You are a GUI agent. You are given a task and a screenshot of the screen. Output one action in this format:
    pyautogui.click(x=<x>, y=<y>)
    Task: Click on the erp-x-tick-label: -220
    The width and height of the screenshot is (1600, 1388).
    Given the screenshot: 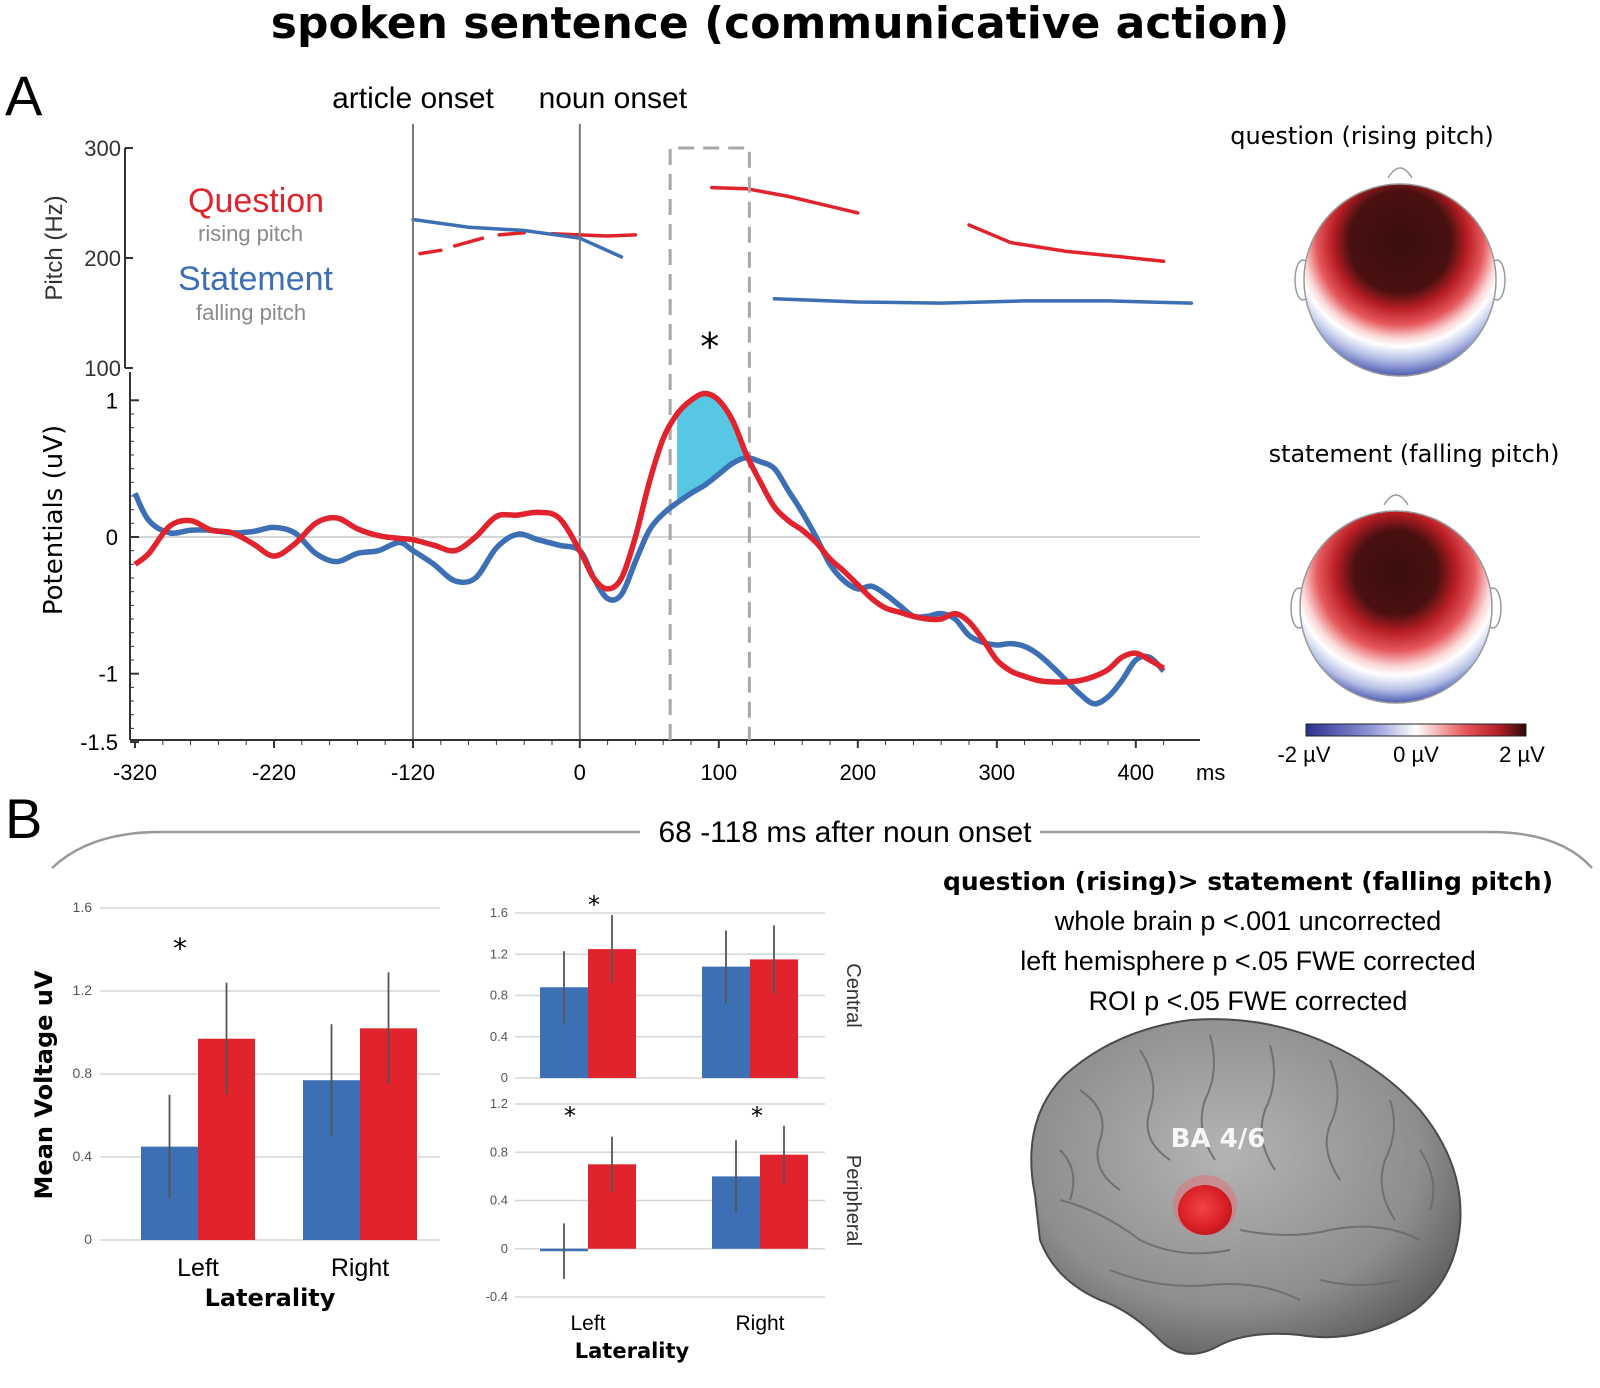 What is the action you would take?
    pyautogui.click(x=274, y=772)
    